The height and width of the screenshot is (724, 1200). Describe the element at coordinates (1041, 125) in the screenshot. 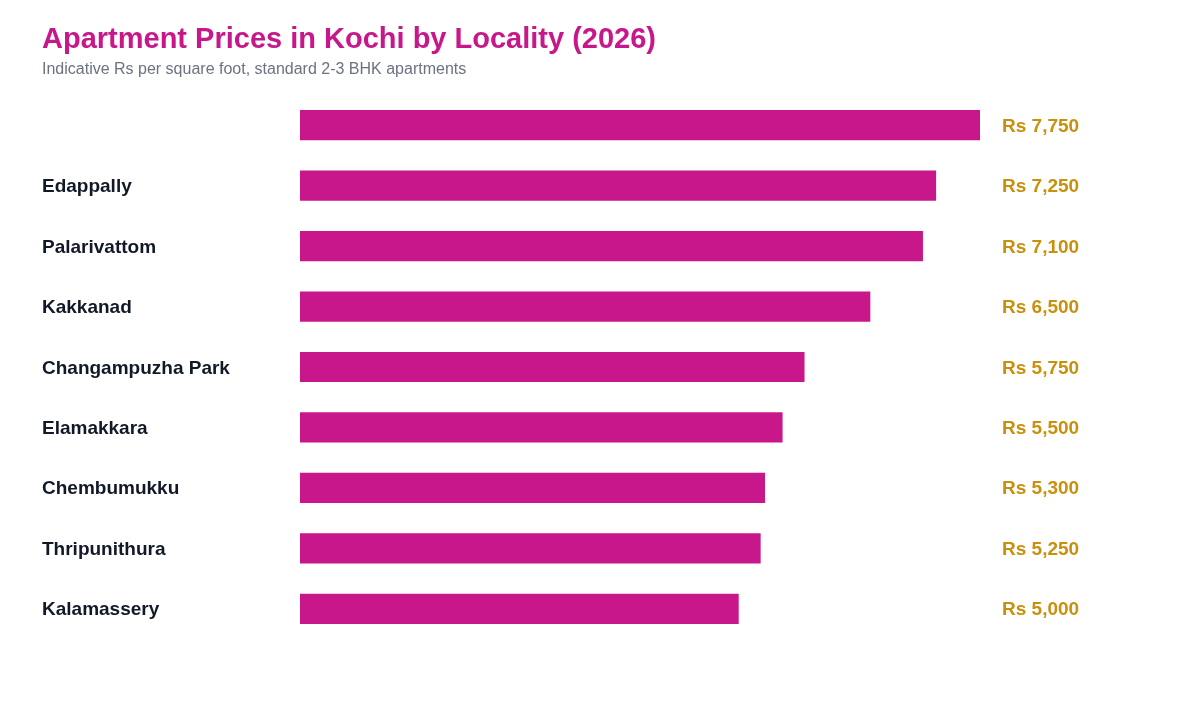

I see `data-label: Rs 7,750` at that location.